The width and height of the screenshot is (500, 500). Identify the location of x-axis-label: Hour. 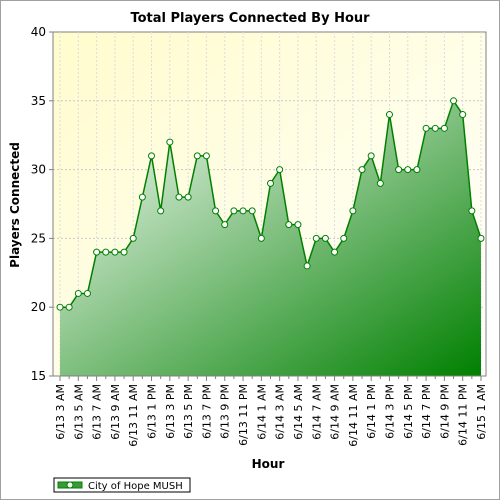
(268, 464).